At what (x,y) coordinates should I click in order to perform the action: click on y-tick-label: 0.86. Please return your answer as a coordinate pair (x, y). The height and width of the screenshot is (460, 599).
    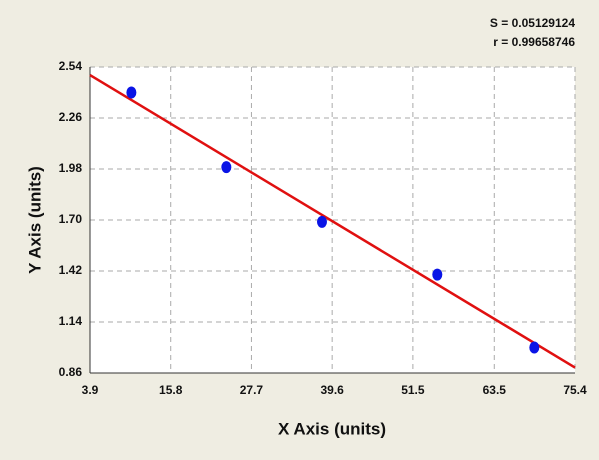
    Looking at the image, I should click on (71, 372).